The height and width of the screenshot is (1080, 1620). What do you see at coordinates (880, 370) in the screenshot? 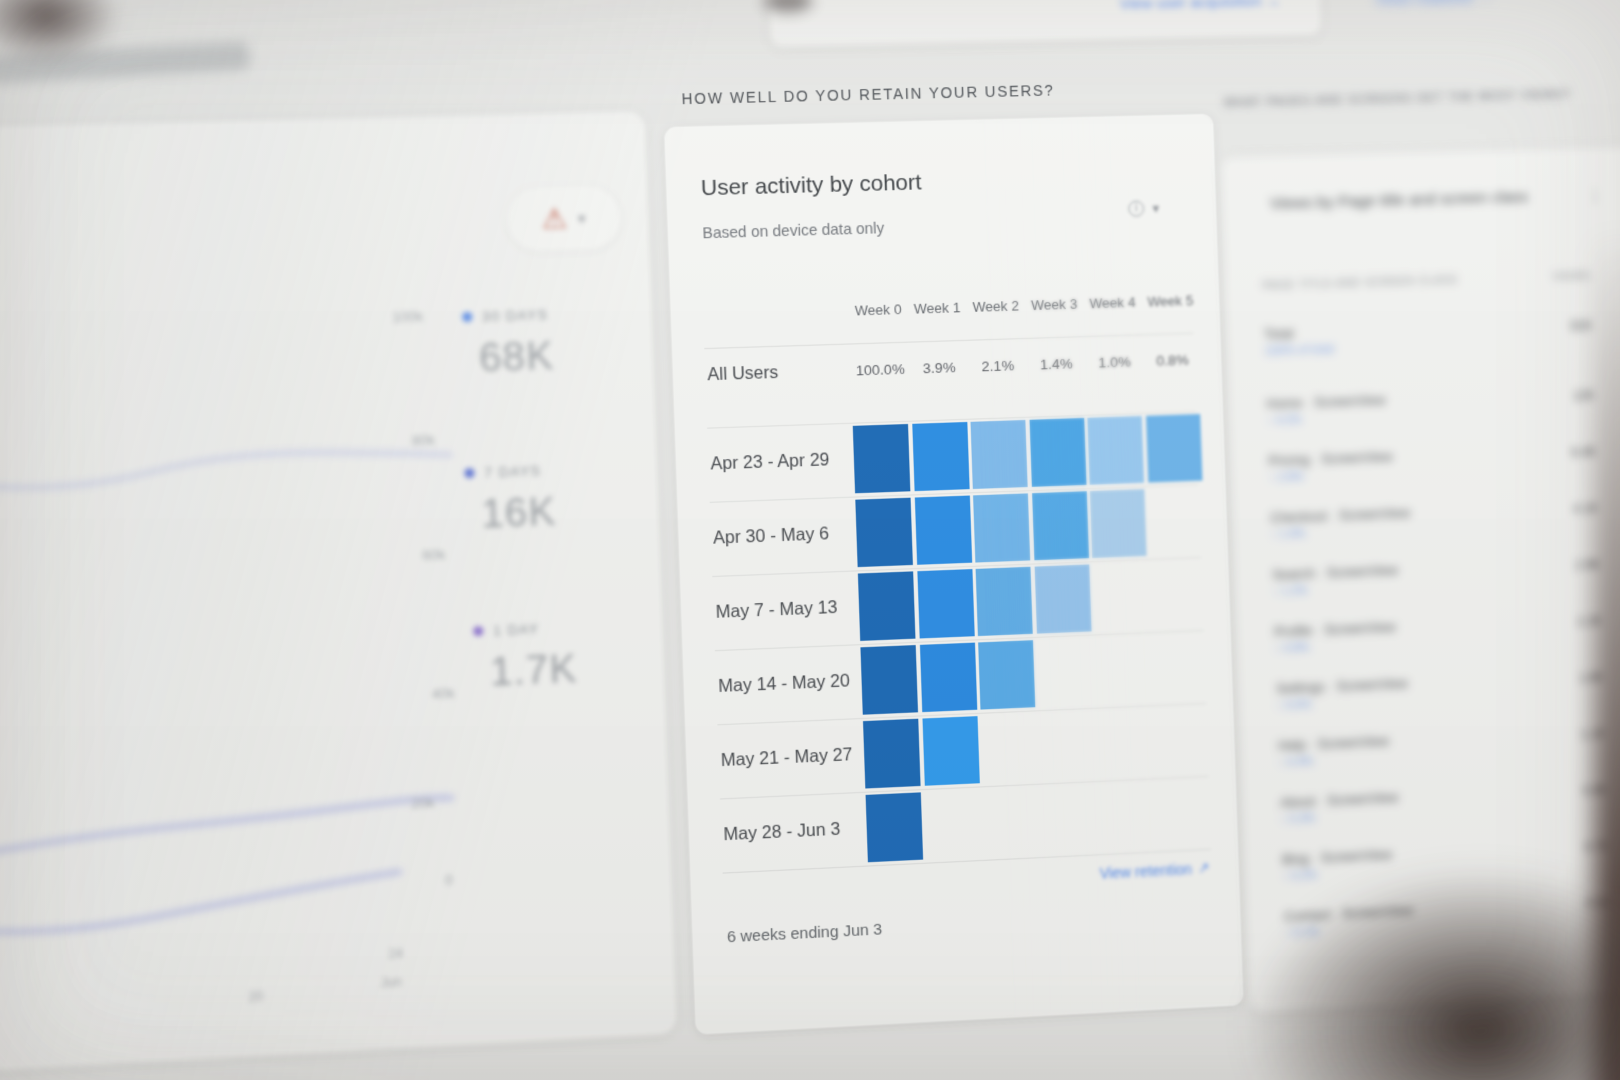
I see `all-users-percent: 100.0%` at bounding box center [880, 370].